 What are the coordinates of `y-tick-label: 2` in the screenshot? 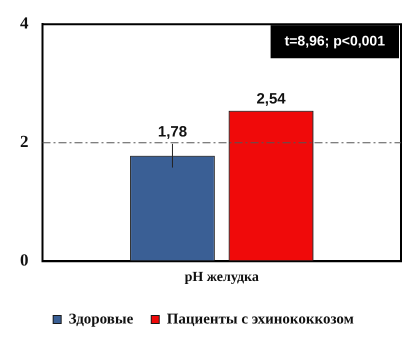 It's located at (24, 142).